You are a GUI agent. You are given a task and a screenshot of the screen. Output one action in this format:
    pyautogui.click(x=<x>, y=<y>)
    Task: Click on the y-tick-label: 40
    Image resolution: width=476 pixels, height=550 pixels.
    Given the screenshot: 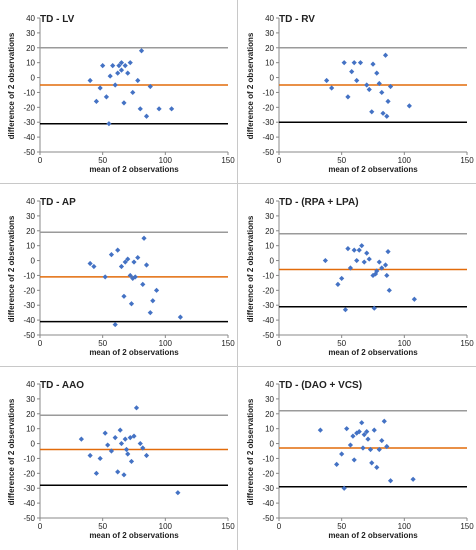 What is the action you would take?
    pyautogui.click(x=30, y=201)
    